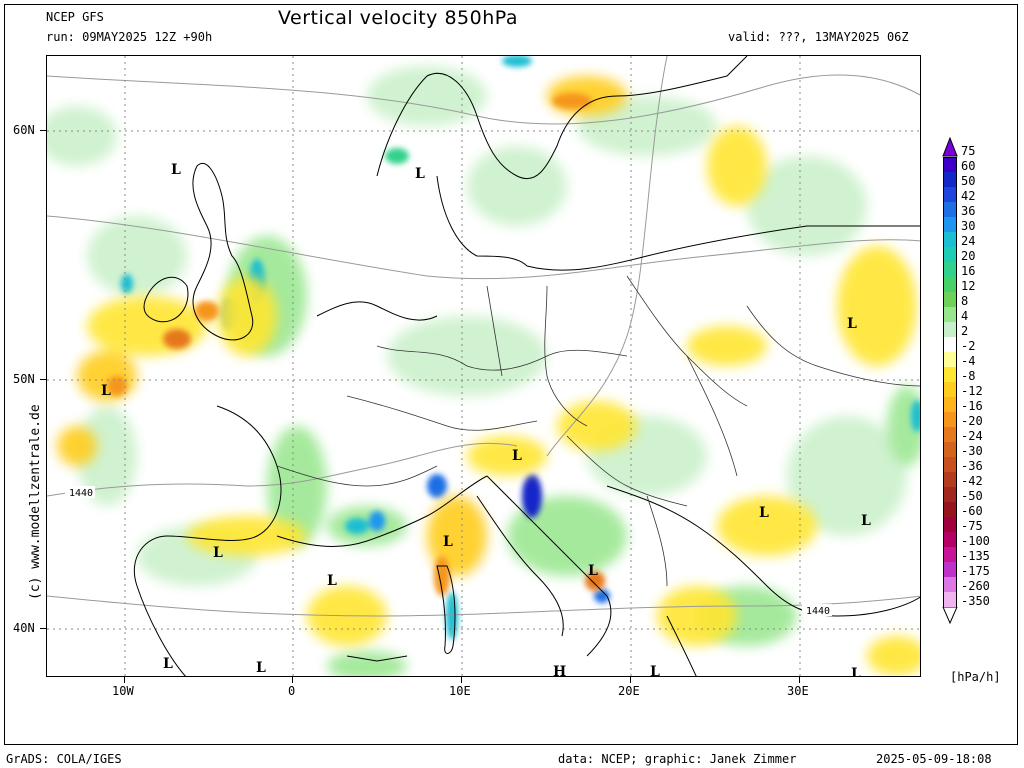 This screenshot has width=1024, height=768. Describe the element at coordinates (24, 628) in the screenshot. I see `lat-label-40n: 40N` at that location.